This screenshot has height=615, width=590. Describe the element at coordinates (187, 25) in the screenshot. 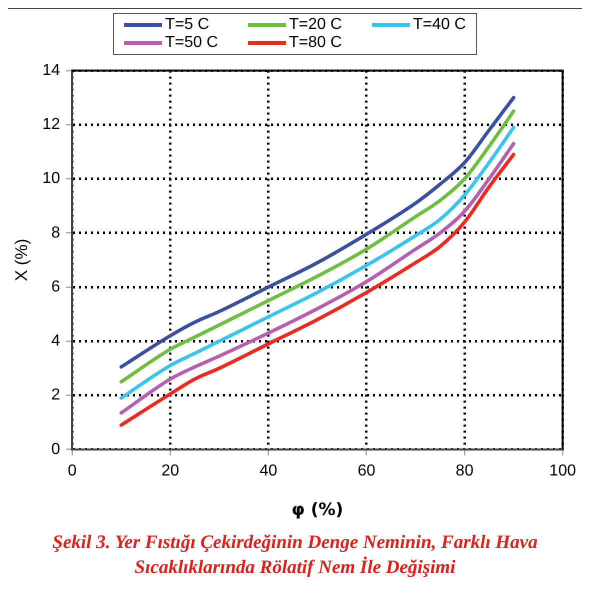

I see `legend-label: T=5 C` at that location.